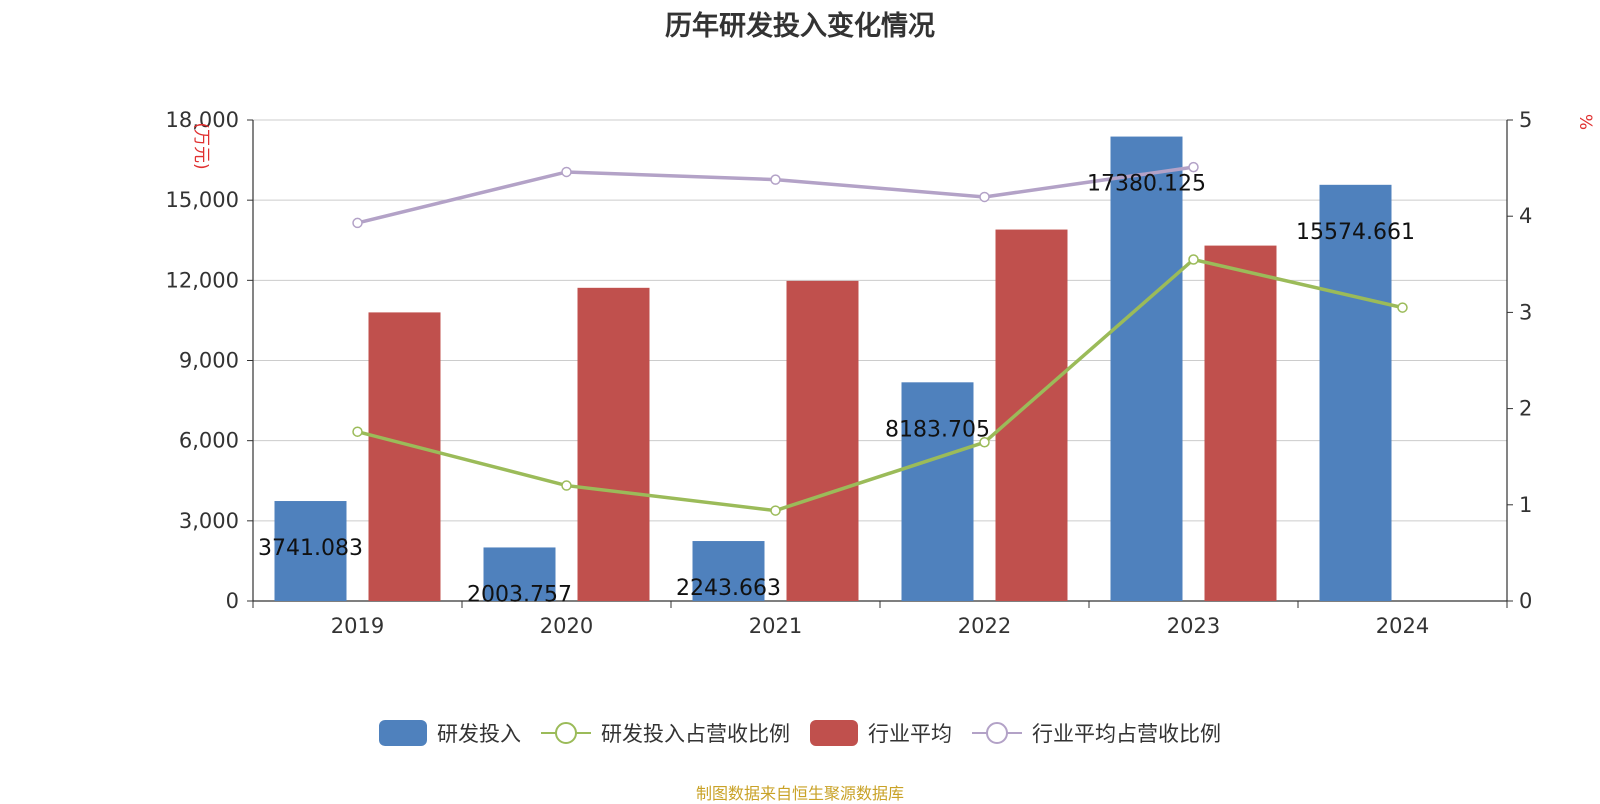 The width and height of the screenshot is (1600, 804). What do you see at coordinates (357, 626) in the screenshot?
I see `x-tick-label: 2019` at bounding box center [357, 626].